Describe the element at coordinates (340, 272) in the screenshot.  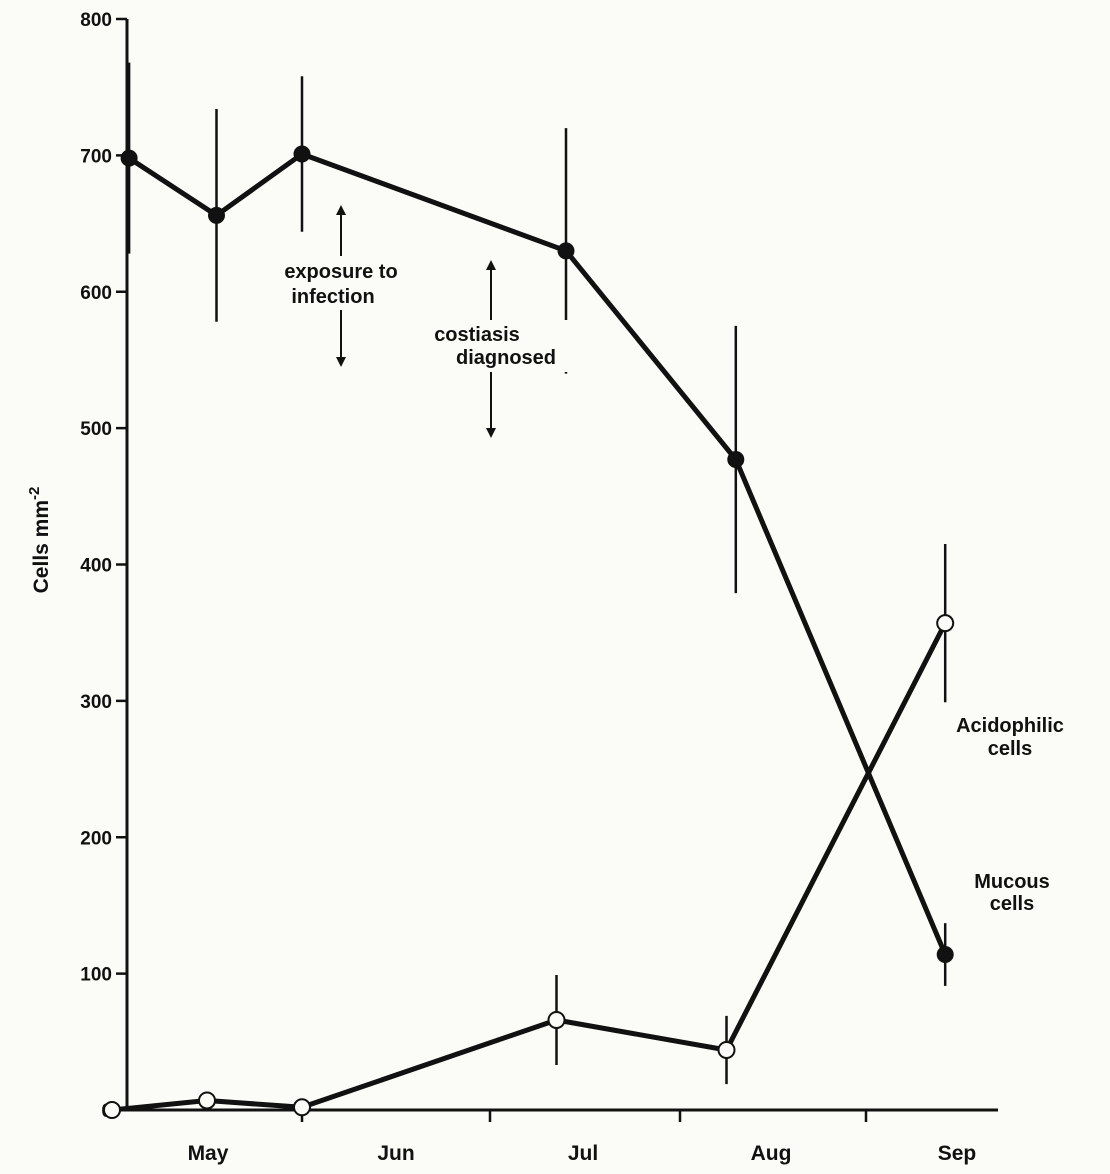
I see `annotation-exposure-line1: exposure to` at that location.